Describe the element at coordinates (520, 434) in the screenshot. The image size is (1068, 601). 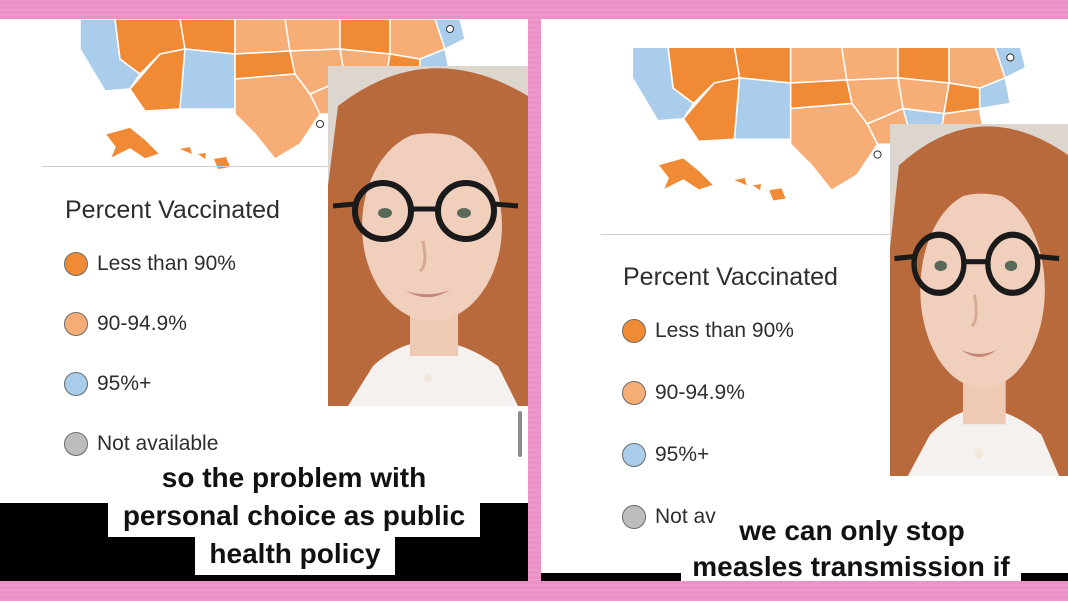
I see `scrollbar` at that location.